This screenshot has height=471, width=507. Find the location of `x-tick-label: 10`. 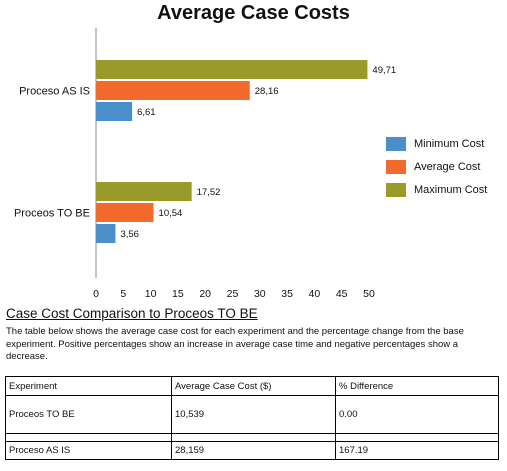

x-tick-label: 10 is located at coordinates (151, 294).